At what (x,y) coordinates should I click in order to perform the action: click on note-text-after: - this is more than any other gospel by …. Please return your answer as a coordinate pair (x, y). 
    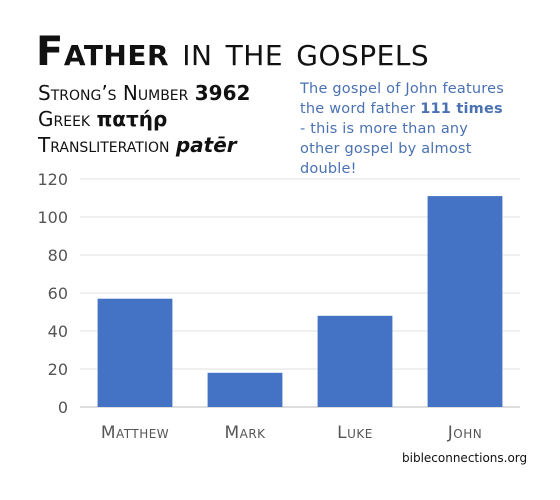
    Looking at the image, I should click on (386, 149).